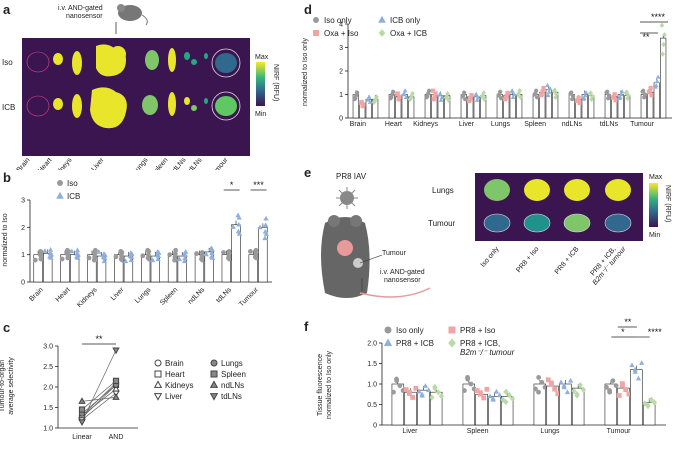  Describe the element at coordinates (174, 363) in the screenshot. I see `legend-label: Brain` at that location.